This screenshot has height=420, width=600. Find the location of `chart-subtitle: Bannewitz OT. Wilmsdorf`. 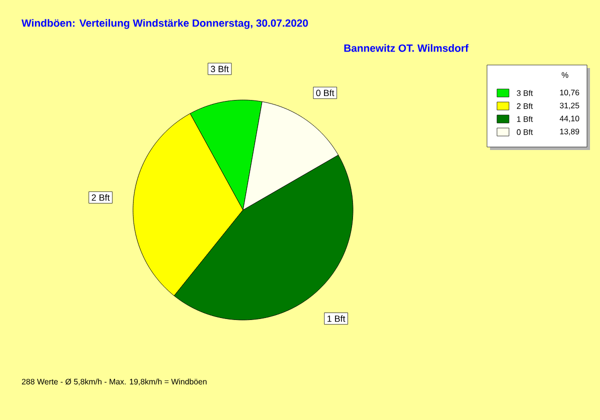

chart-subtitle: Bannewitz OT. Wilmsdorf is located at coordinates (406, 48).